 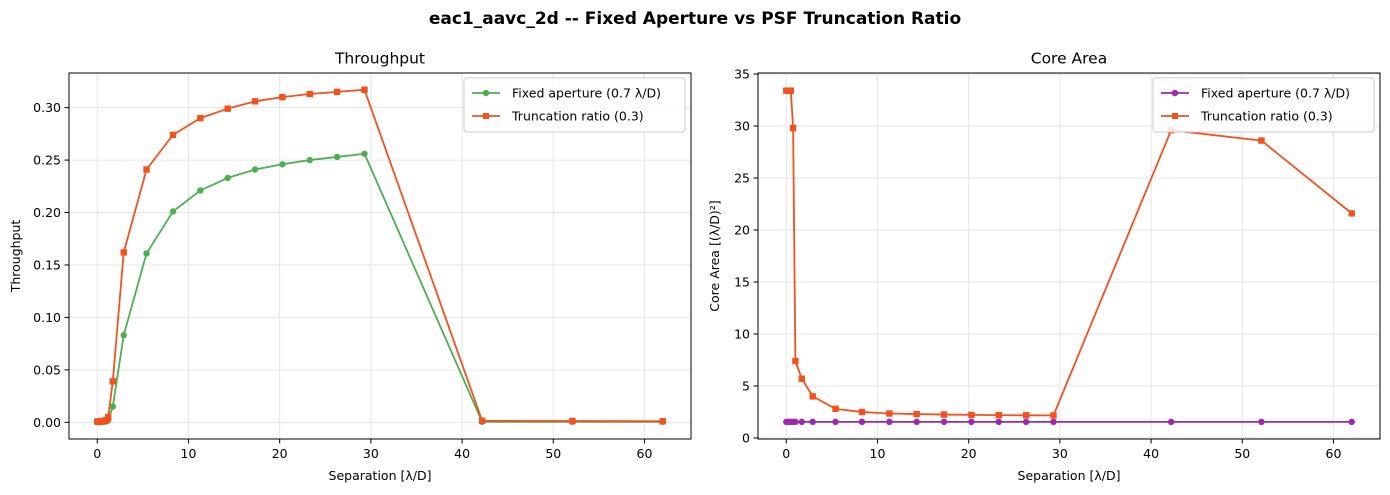 I want to click on core-area-y-tick-label: 10, so click(x=742, y=333).